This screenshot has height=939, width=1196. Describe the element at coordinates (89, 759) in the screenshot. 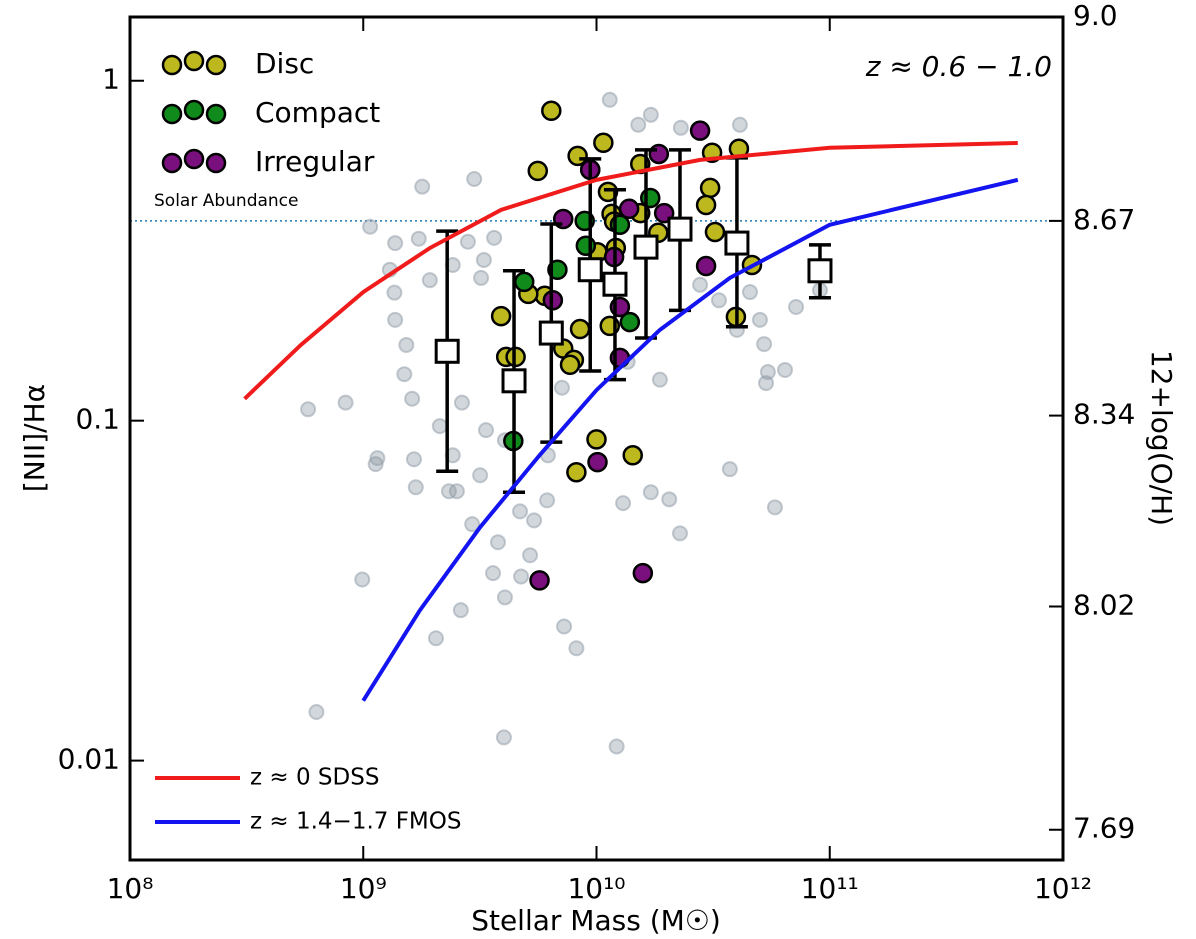

I see `y-tick-label: 0.01` at that location.